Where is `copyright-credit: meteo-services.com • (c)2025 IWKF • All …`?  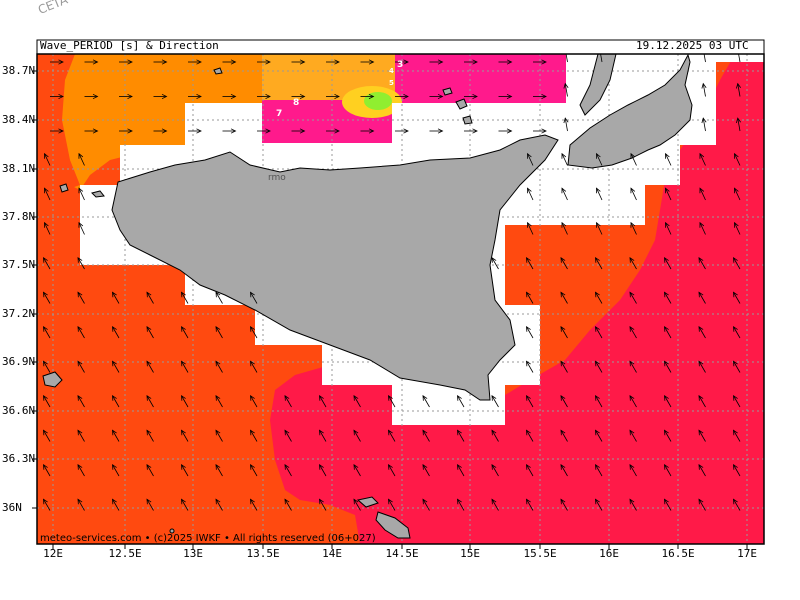
copyright-credit: meteo-services.com • (c)2025 IWKF • All … is located at coordinates (208, 538).